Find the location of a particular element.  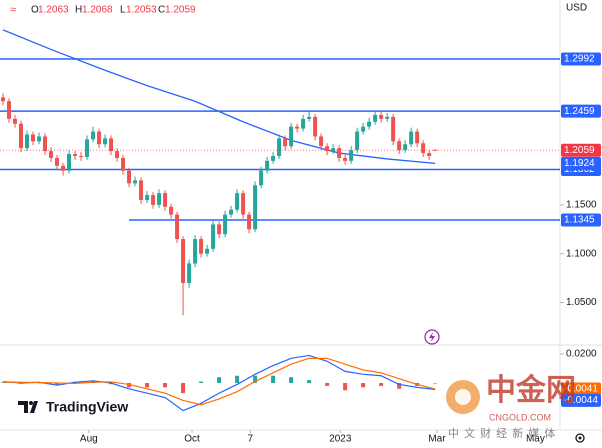

lightning-icon is located at coordinates (432, 337).